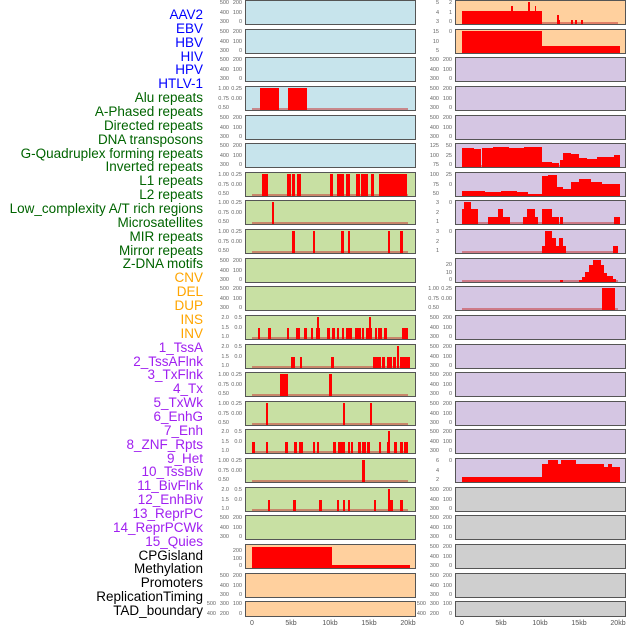  What do you see at coordinates (162, 264) in the screenshot?
I see `track-label: Z-DNA motifs` at bounding box center [162, 264].